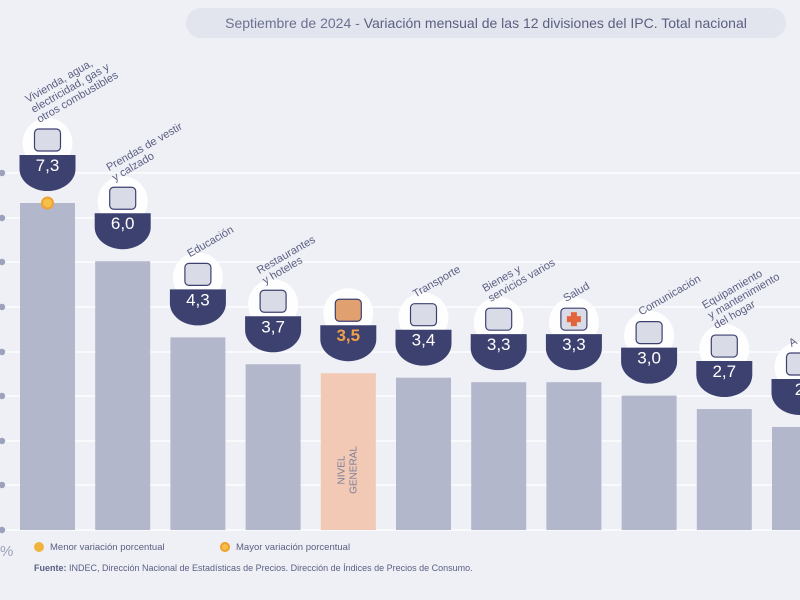  I want to click on max-marker, so click(47, 203).